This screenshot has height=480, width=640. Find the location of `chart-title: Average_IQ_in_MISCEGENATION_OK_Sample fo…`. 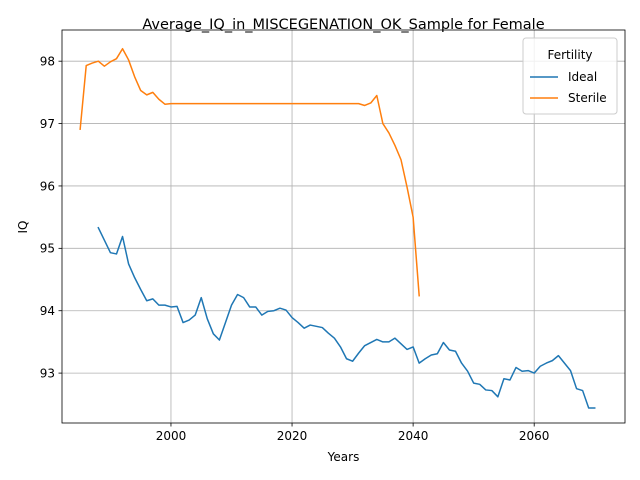

chart-title: Average_IQ_in_MISCEGENATION_OK_Sample fo… is located at coordinates (343, 25).